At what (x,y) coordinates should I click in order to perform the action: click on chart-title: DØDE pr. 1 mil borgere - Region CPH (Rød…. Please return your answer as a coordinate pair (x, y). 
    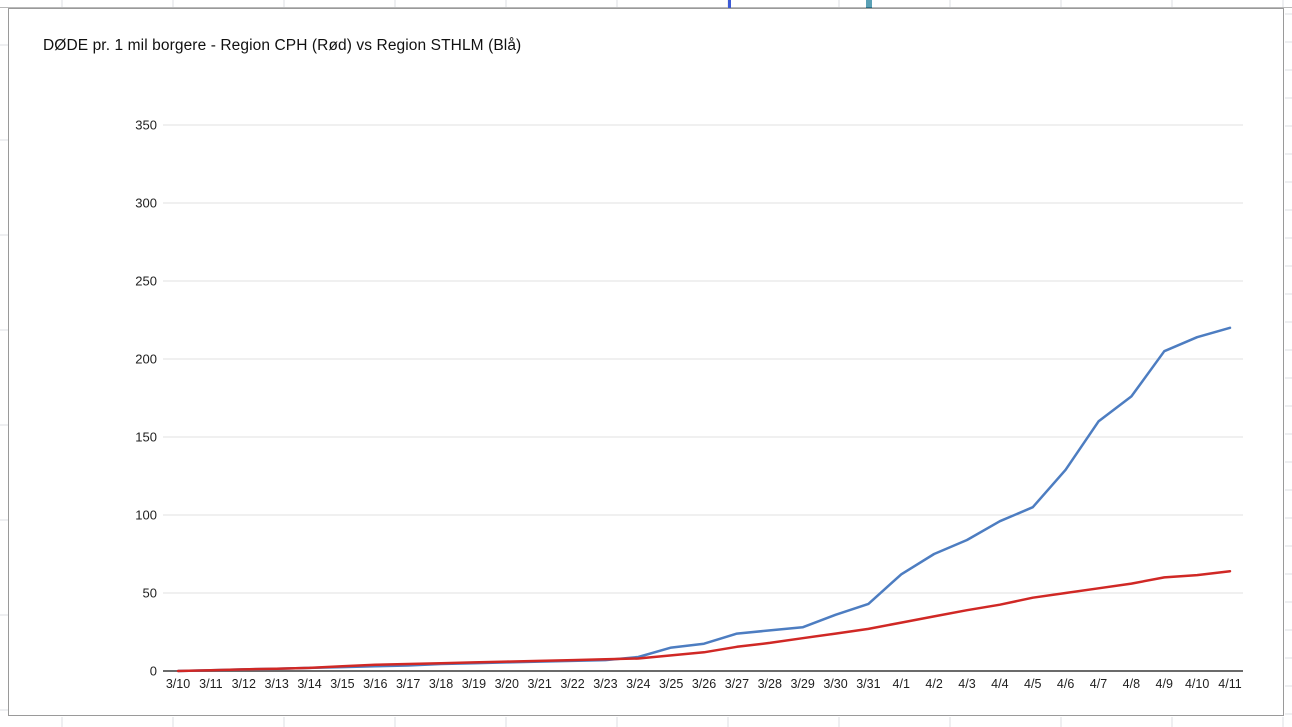
    Looking at the image, I should click on (282, 45).